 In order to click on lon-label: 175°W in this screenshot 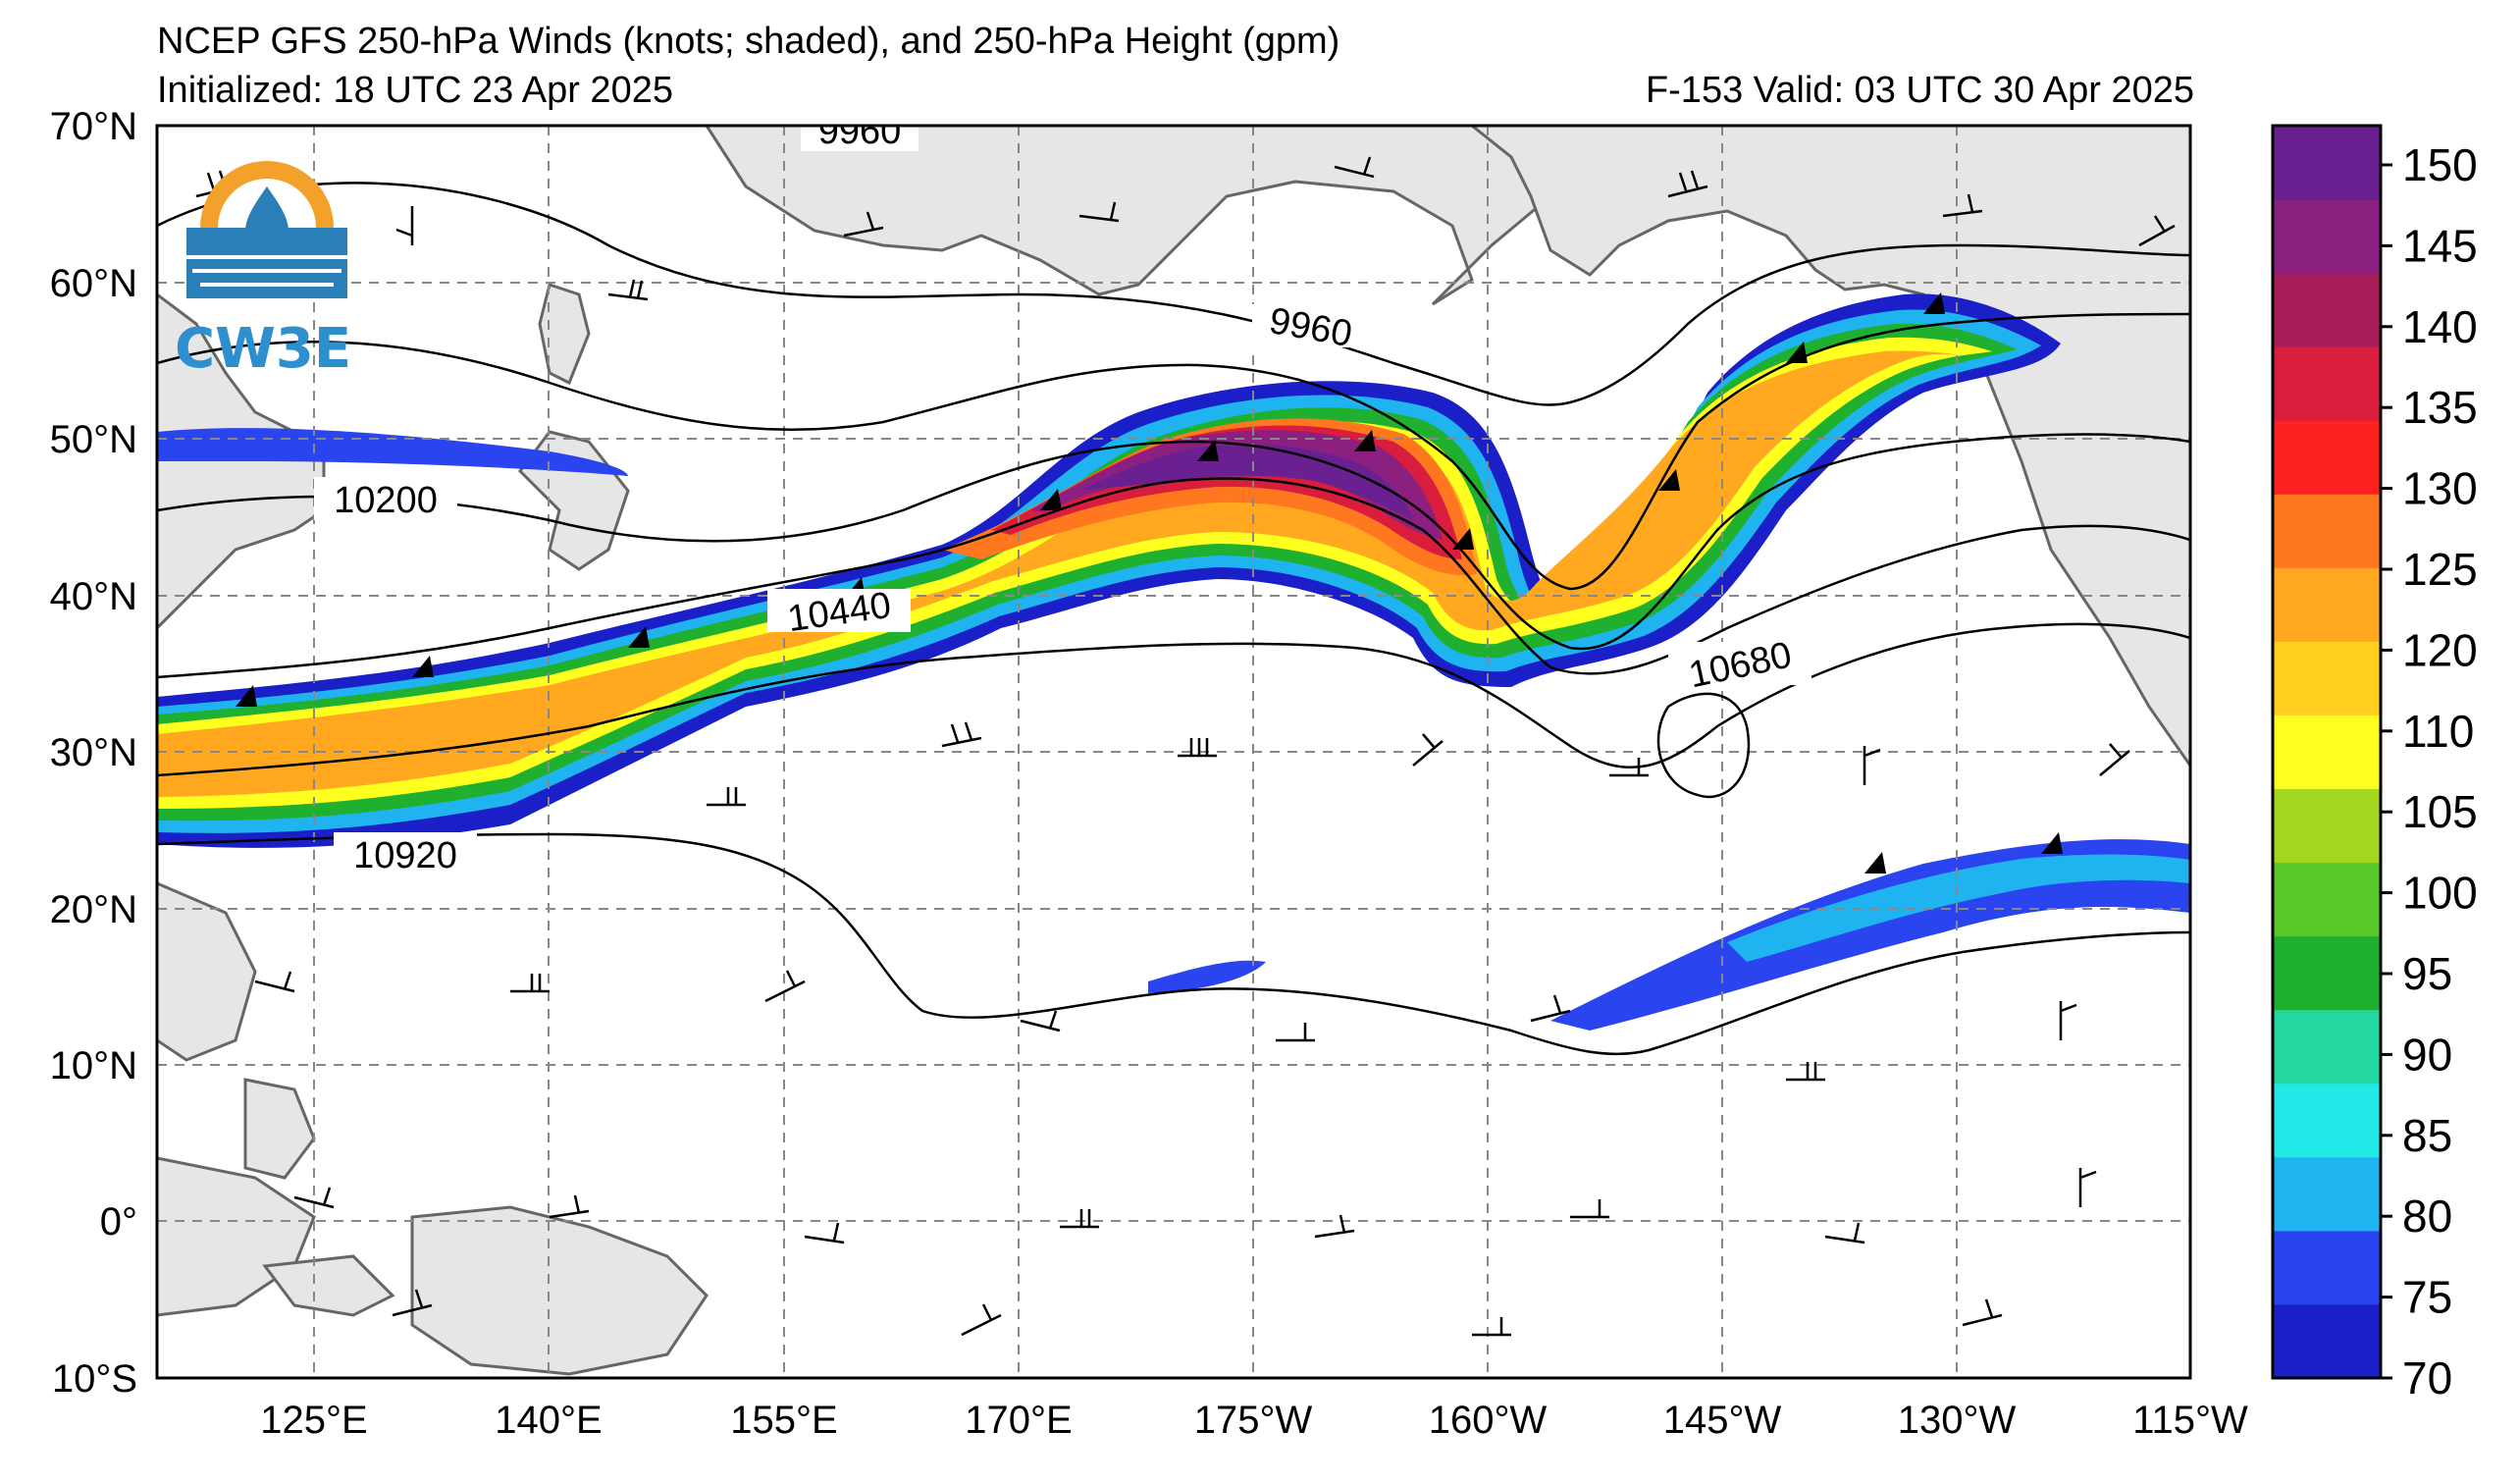, I will do `click(1253, 1420)`.